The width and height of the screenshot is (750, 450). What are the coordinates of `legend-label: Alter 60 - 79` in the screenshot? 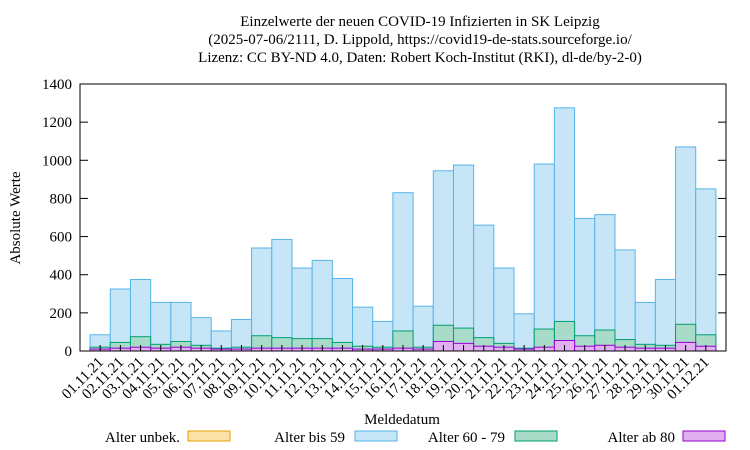 It's located at (466, 438).